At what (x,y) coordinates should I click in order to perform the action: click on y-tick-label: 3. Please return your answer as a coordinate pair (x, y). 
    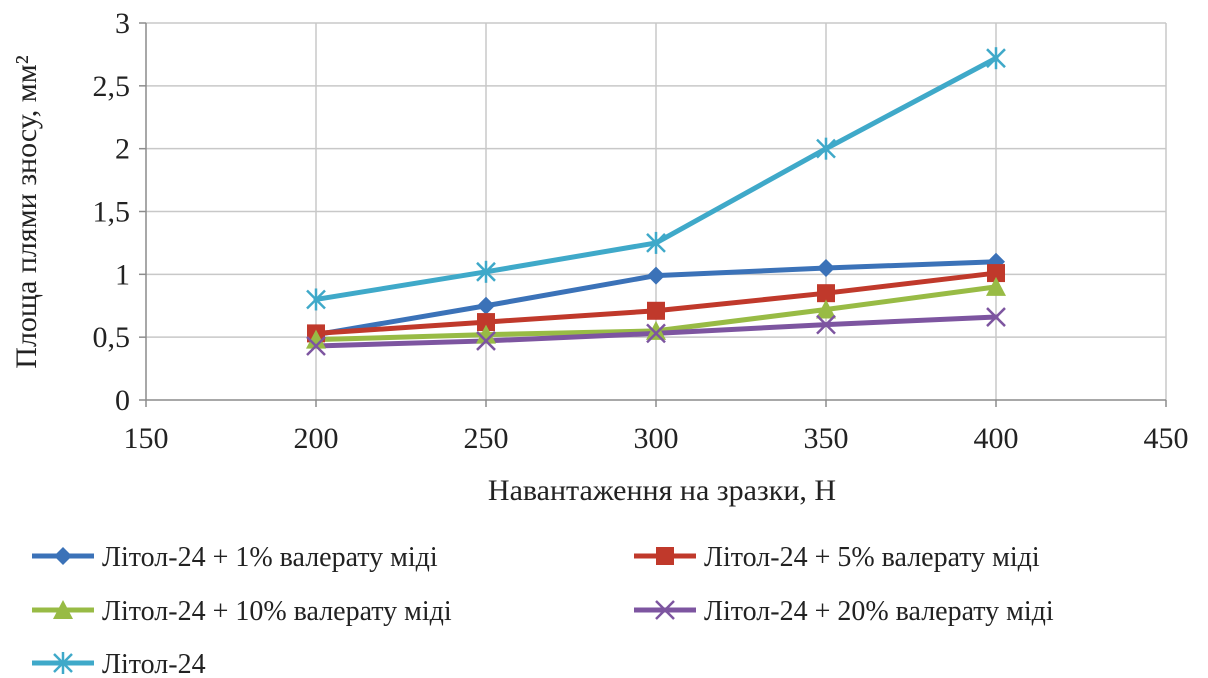
    Looking at the image, I should click on (122, 23).